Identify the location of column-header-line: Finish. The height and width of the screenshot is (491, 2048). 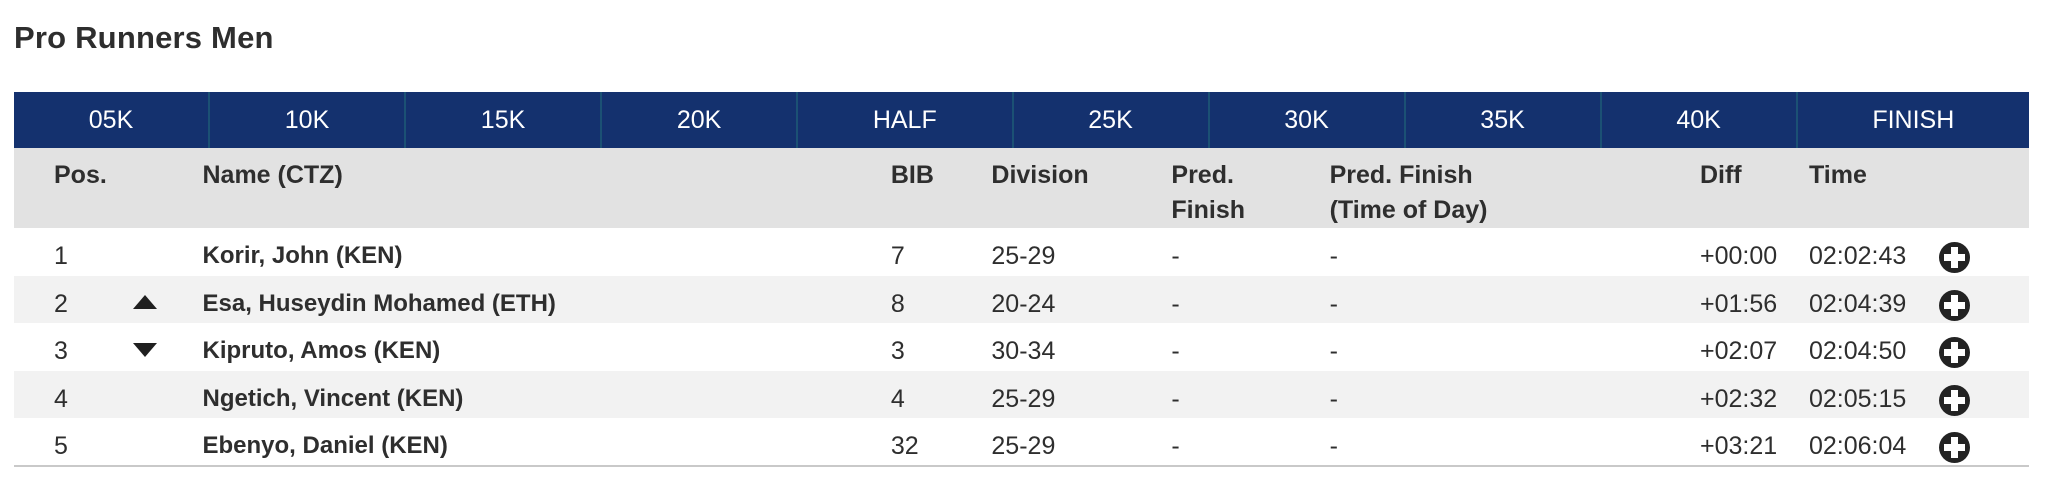
(1208, 210).